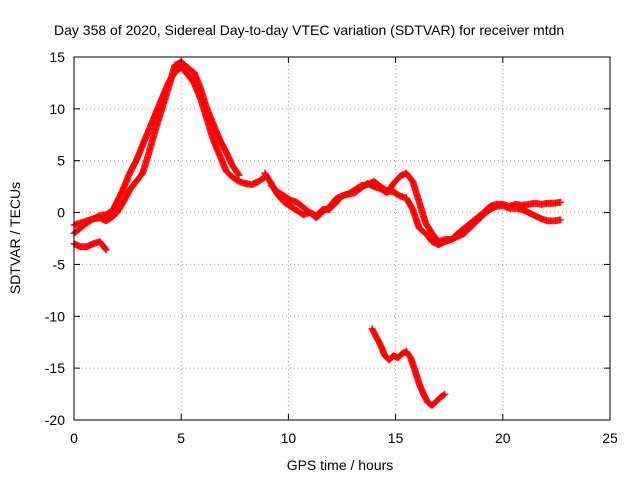 The image size is (640, 480). Describe the element at coordinates (61, 213) in the screenshot. I see `y-tick-label: 0` at that location.